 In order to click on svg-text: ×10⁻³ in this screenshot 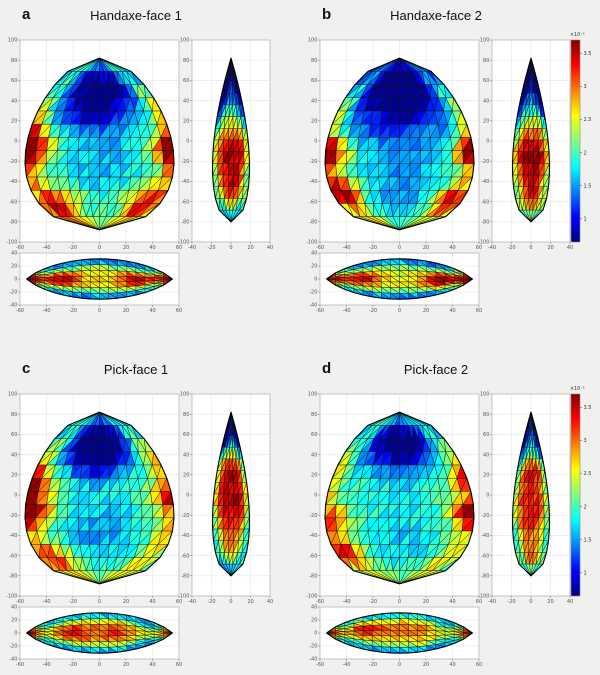, I will do `click(577, 35)`.